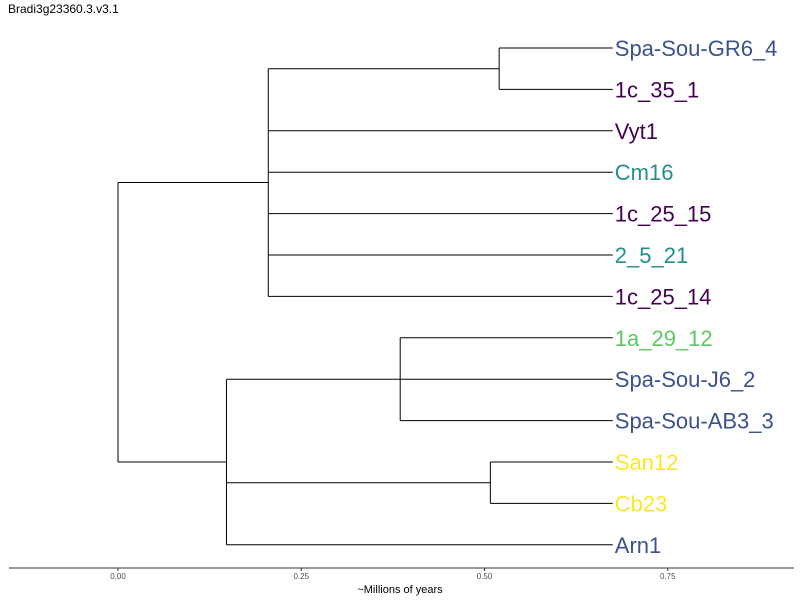  I want to click on tip-label: 1c_25_15, so click(663, 214).